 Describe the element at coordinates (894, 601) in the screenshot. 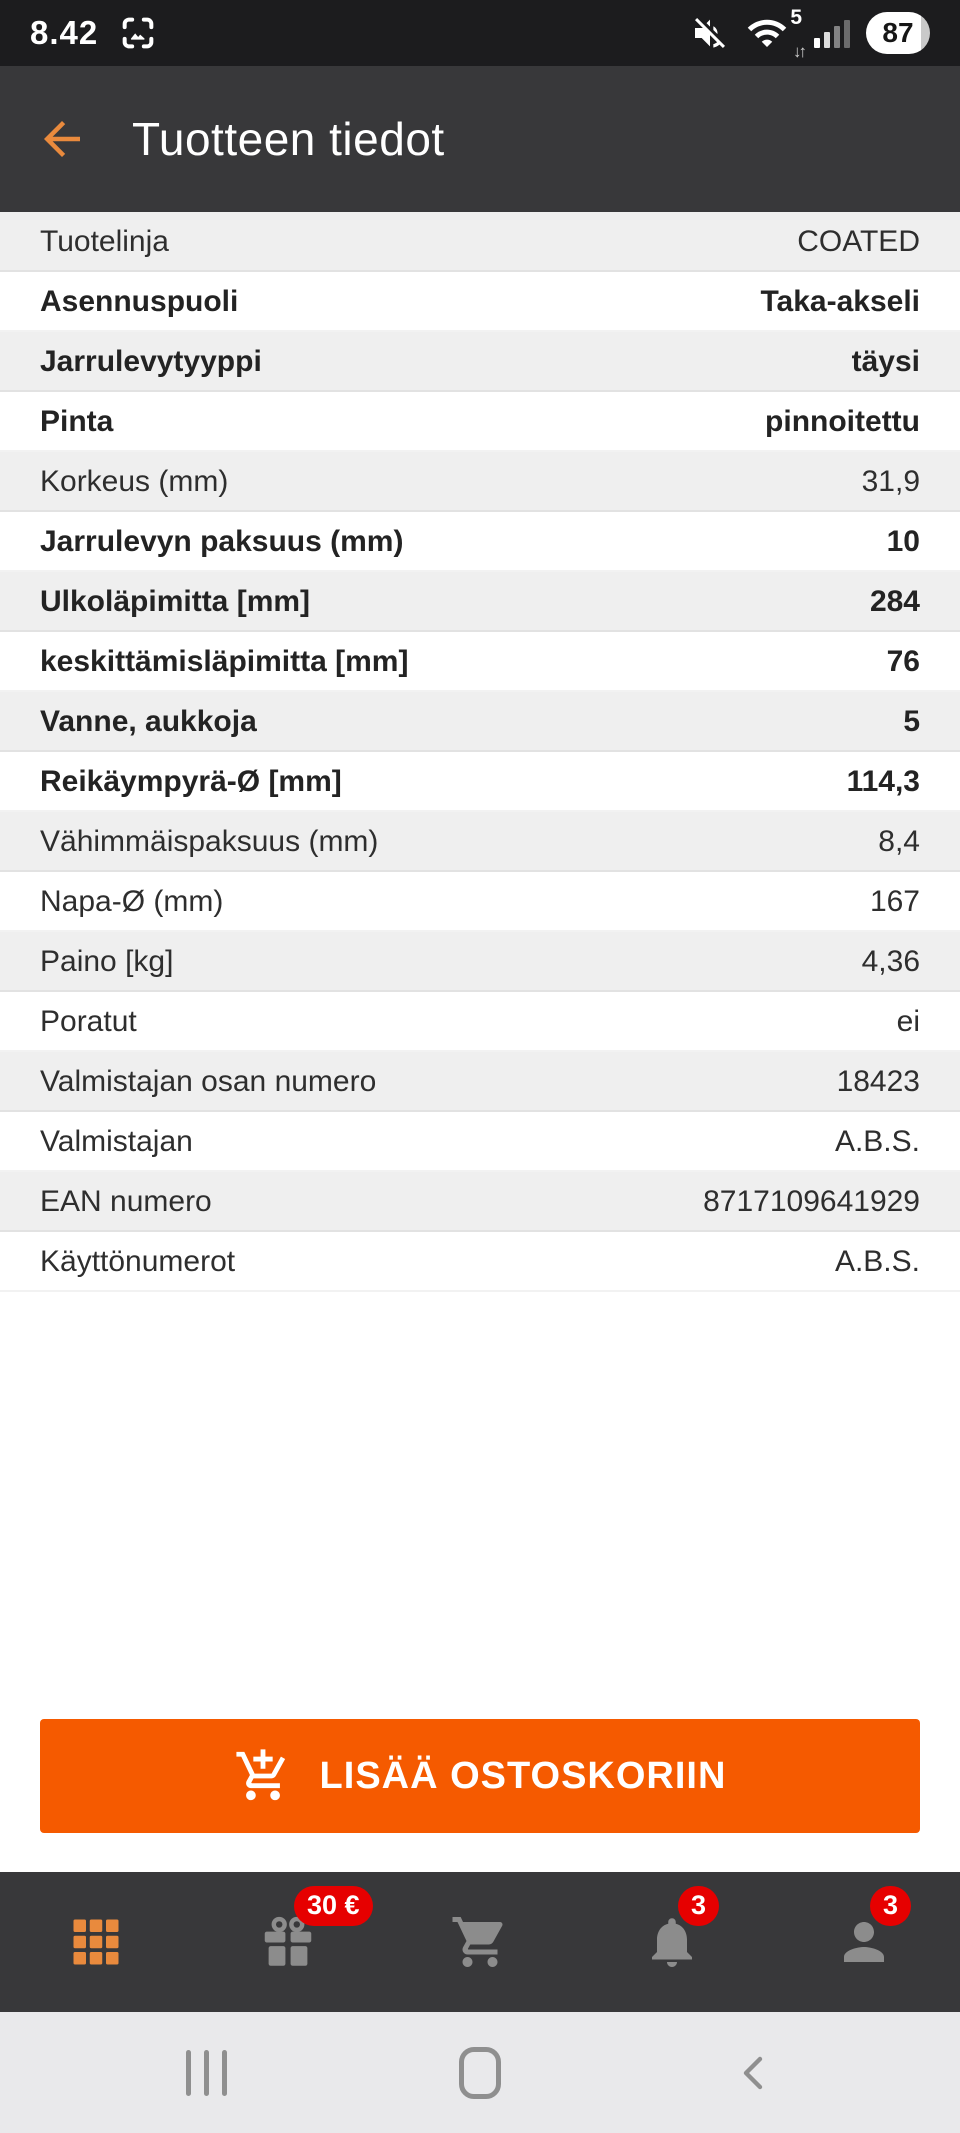

I see `spec-value: 284` at that location.